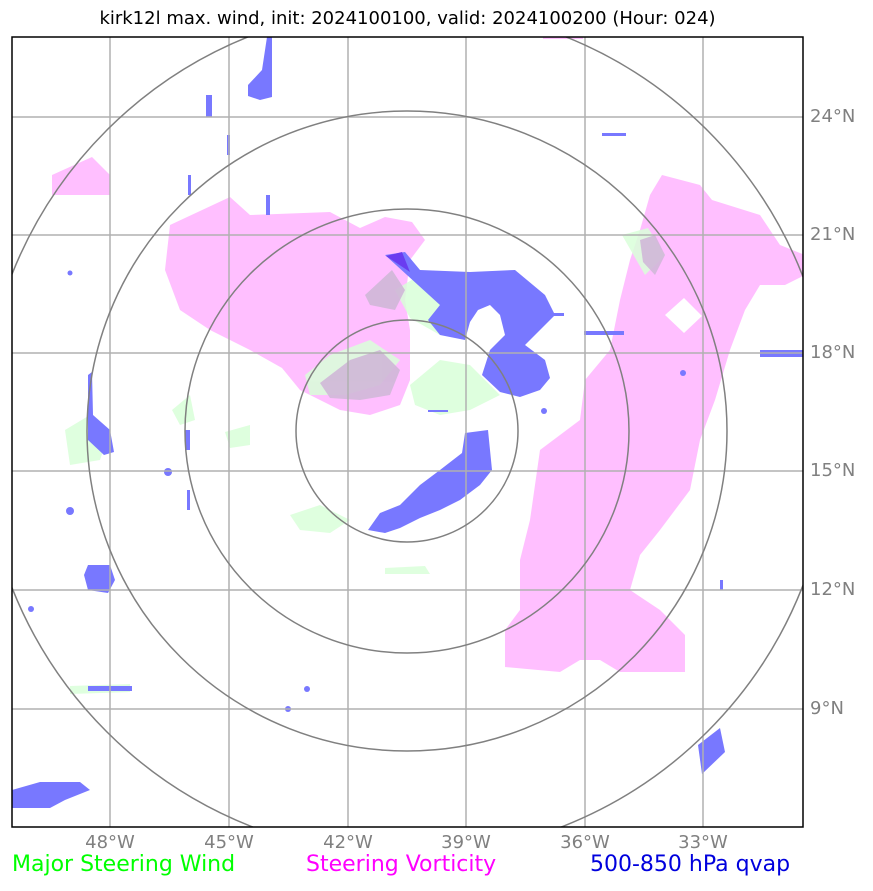 This screenshot has width=873, height=891. Describe the element at coordinates (690, 864) in the screenshot. I see `legend-qvap: 500-850 hPa qvap` at that location.